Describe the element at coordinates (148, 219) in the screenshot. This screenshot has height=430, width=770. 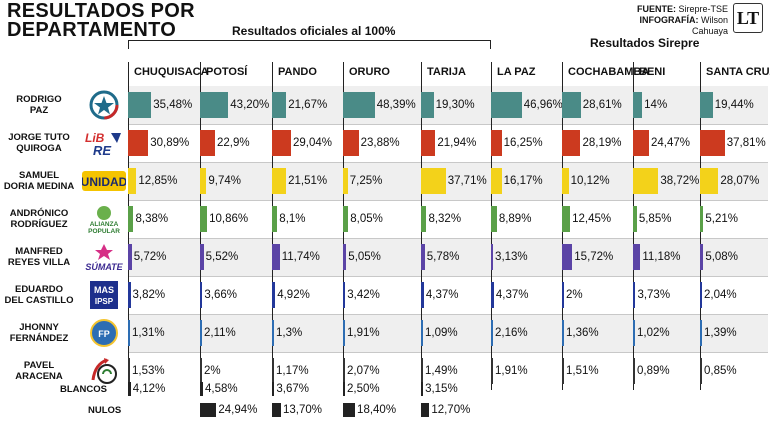
I see `result-cell: 8,38%` at that location.